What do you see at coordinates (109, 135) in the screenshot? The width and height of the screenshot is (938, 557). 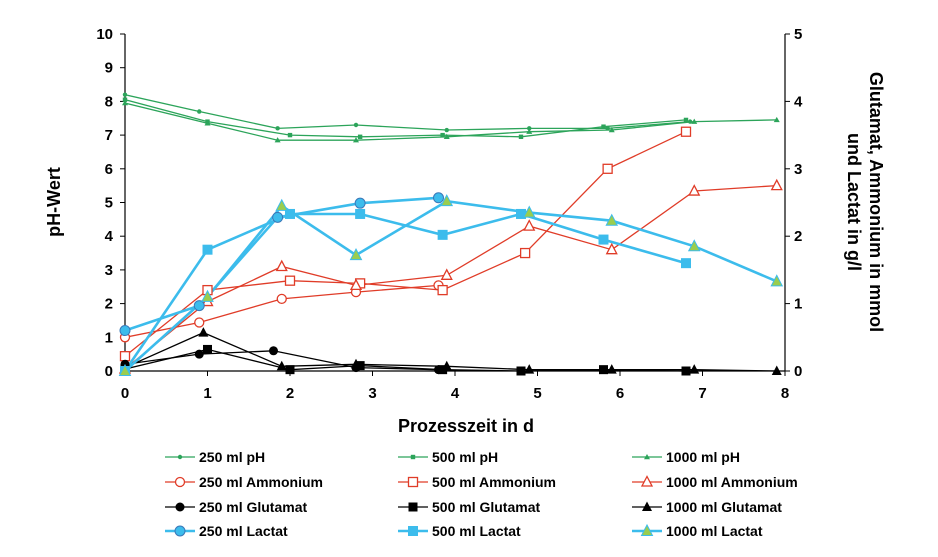 I see `y-tick-label: 7` at bounding box center [109, 135].